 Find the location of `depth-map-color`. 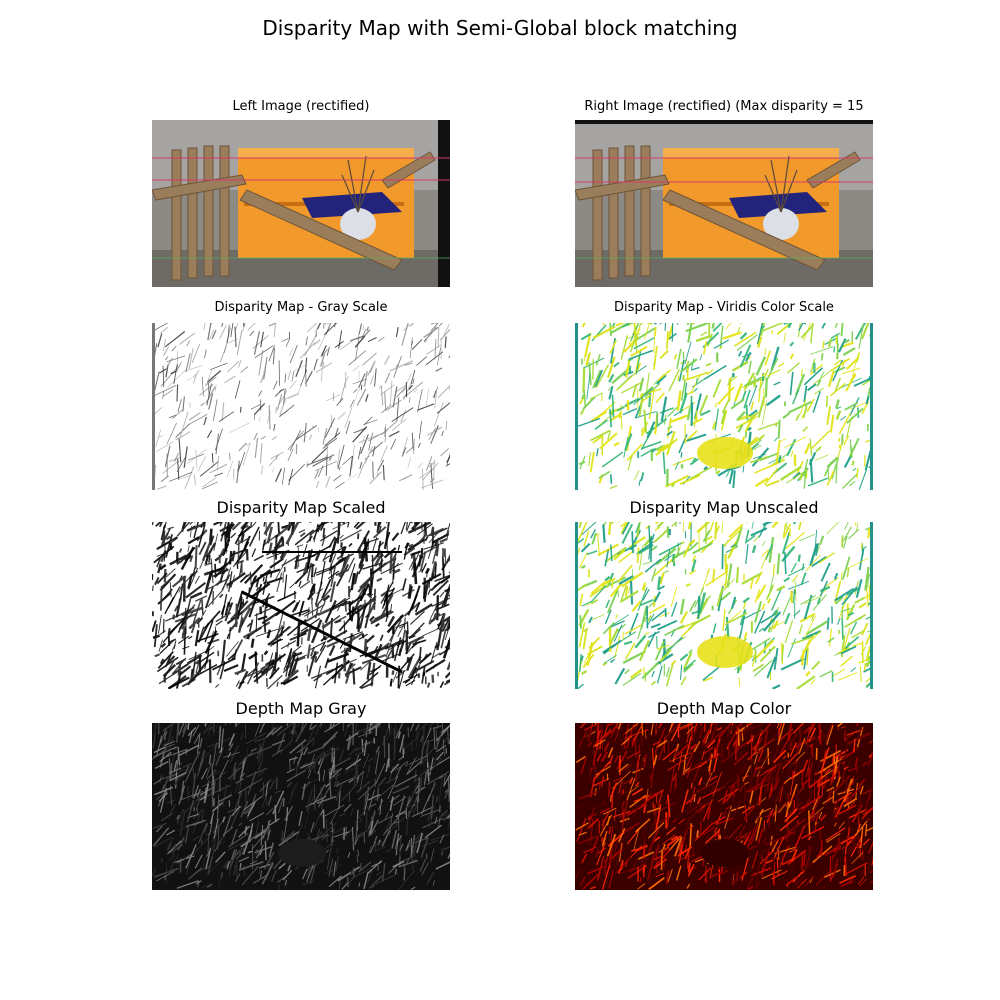

depth-map-color is located at coordinates (724, 806).